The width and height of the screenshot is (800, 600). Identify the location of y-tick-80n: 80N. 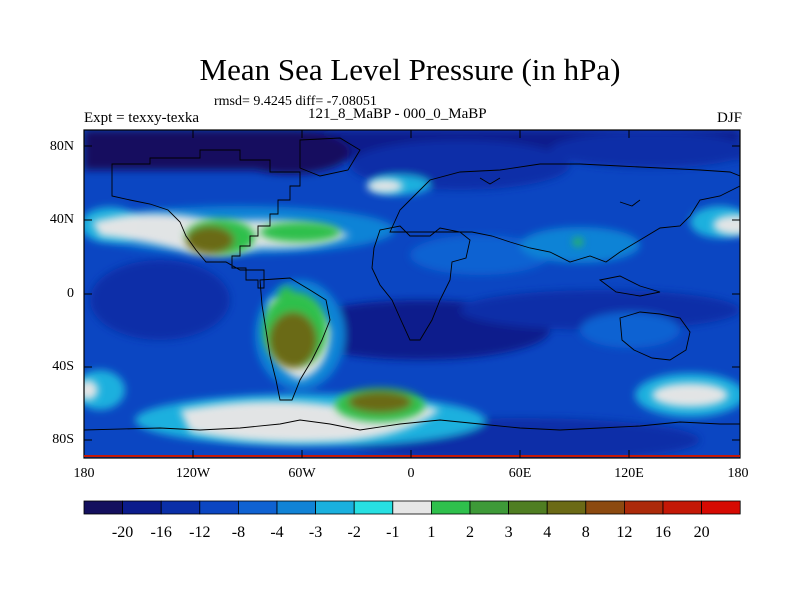
(61, 146).